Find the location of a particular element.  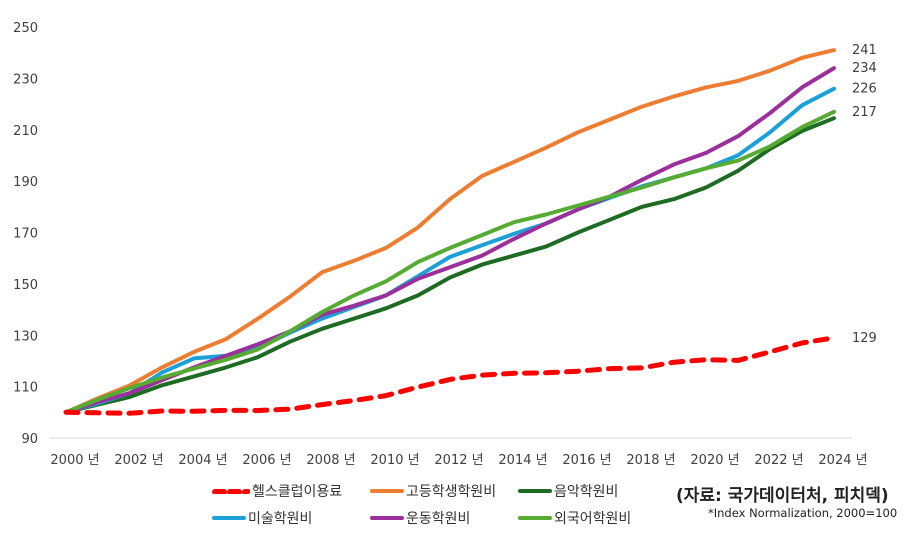

legend-item-health-club: 헬스클럽이용료 is located at coordinates (277, 491).